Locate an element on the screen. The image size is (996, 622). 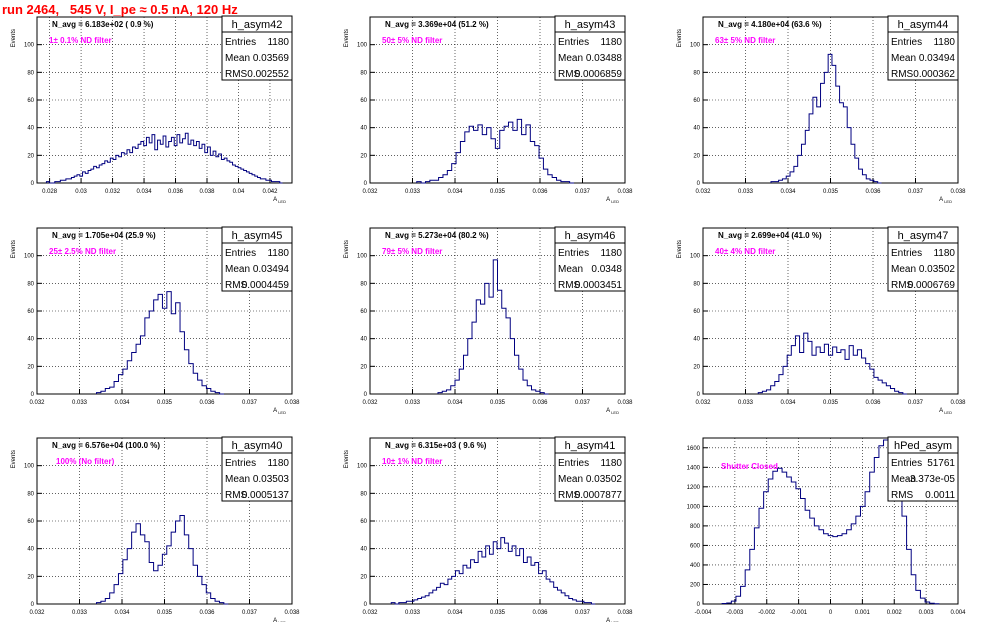
y-tick-label: 600 is located at coordinates (695, 546).